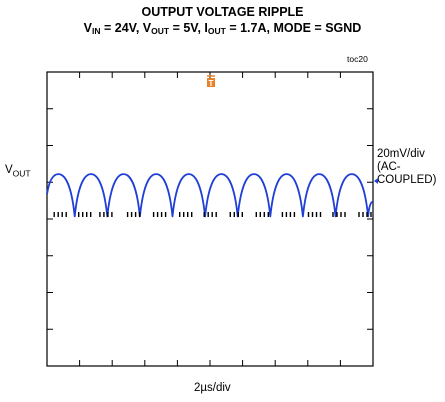 The width and height of the screenshot is (445, 402). What do you see at coordinates (401, 154) in the screenshot?
I see `scale-label-line: 20mV/div` at bounding box center [401, 154].